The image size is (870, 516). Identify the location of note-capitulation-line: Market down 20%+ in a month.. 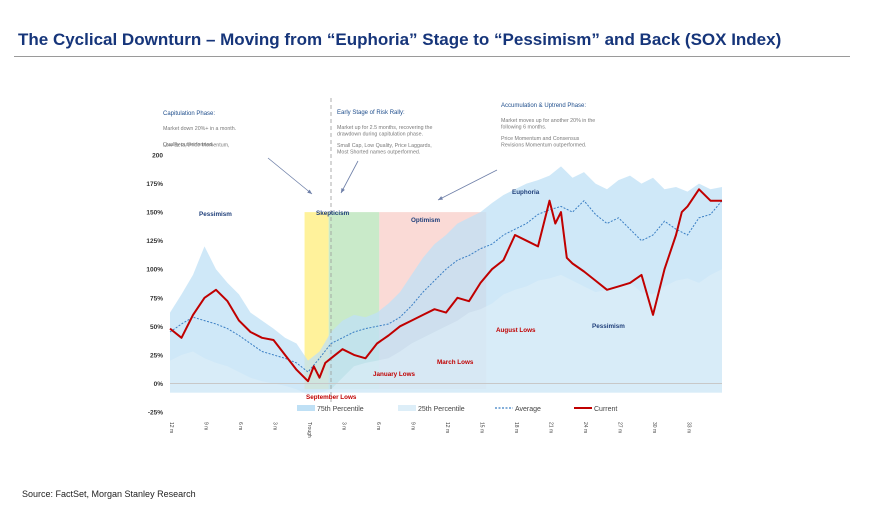
(199, 129).